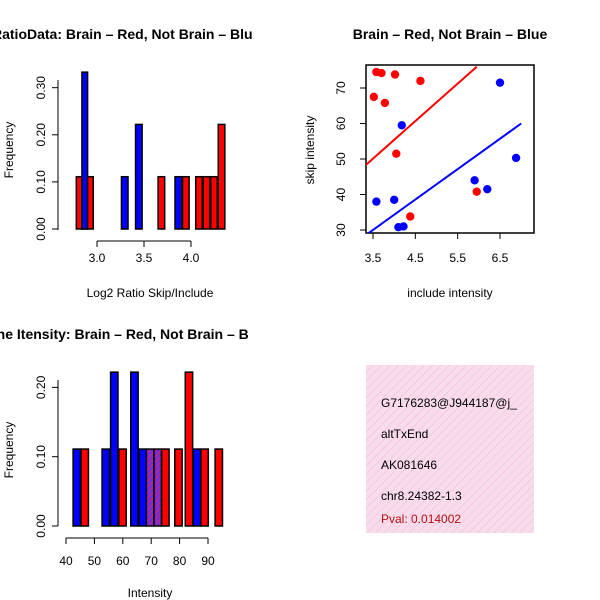  What do you see at coordinates (9, 150) in the screenshot?
I see `ratio-y-label: Frequency` at bounding box center [9, 150].